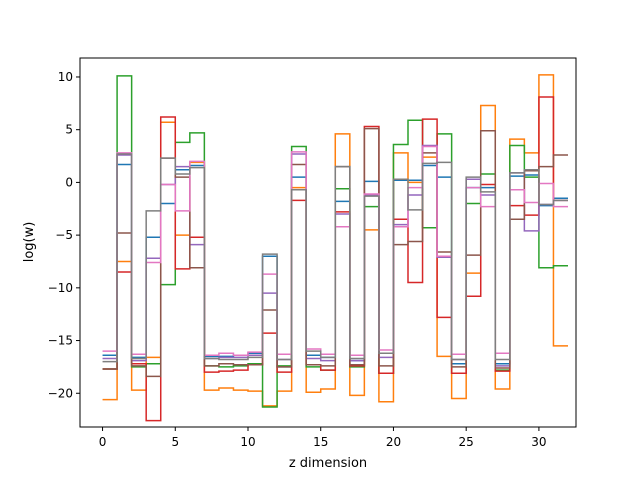 The width and height of the screenshot is (640, 480). I want to click on x-tick-label: 0, so click(103, 442).